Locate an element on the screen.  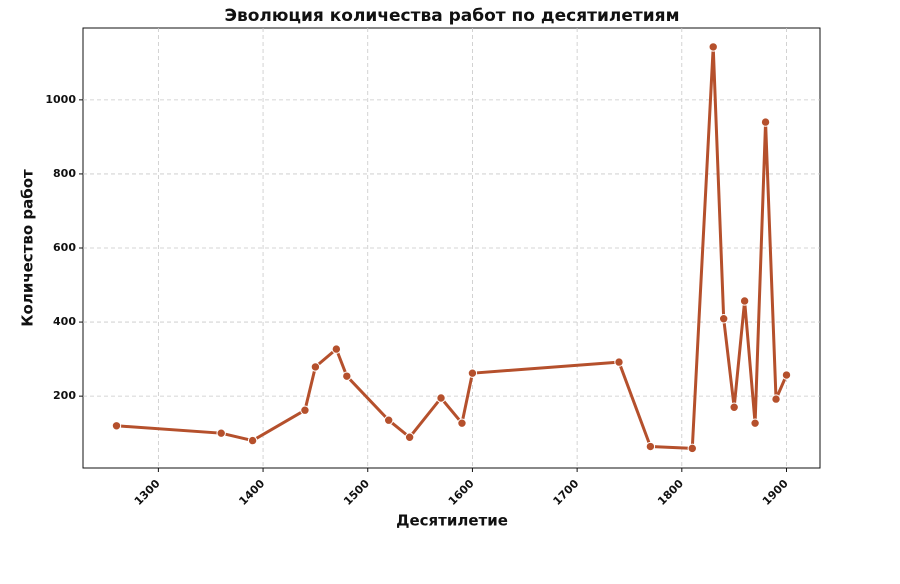
x-tick-label: 1700 is located at coordinates (566, 492).